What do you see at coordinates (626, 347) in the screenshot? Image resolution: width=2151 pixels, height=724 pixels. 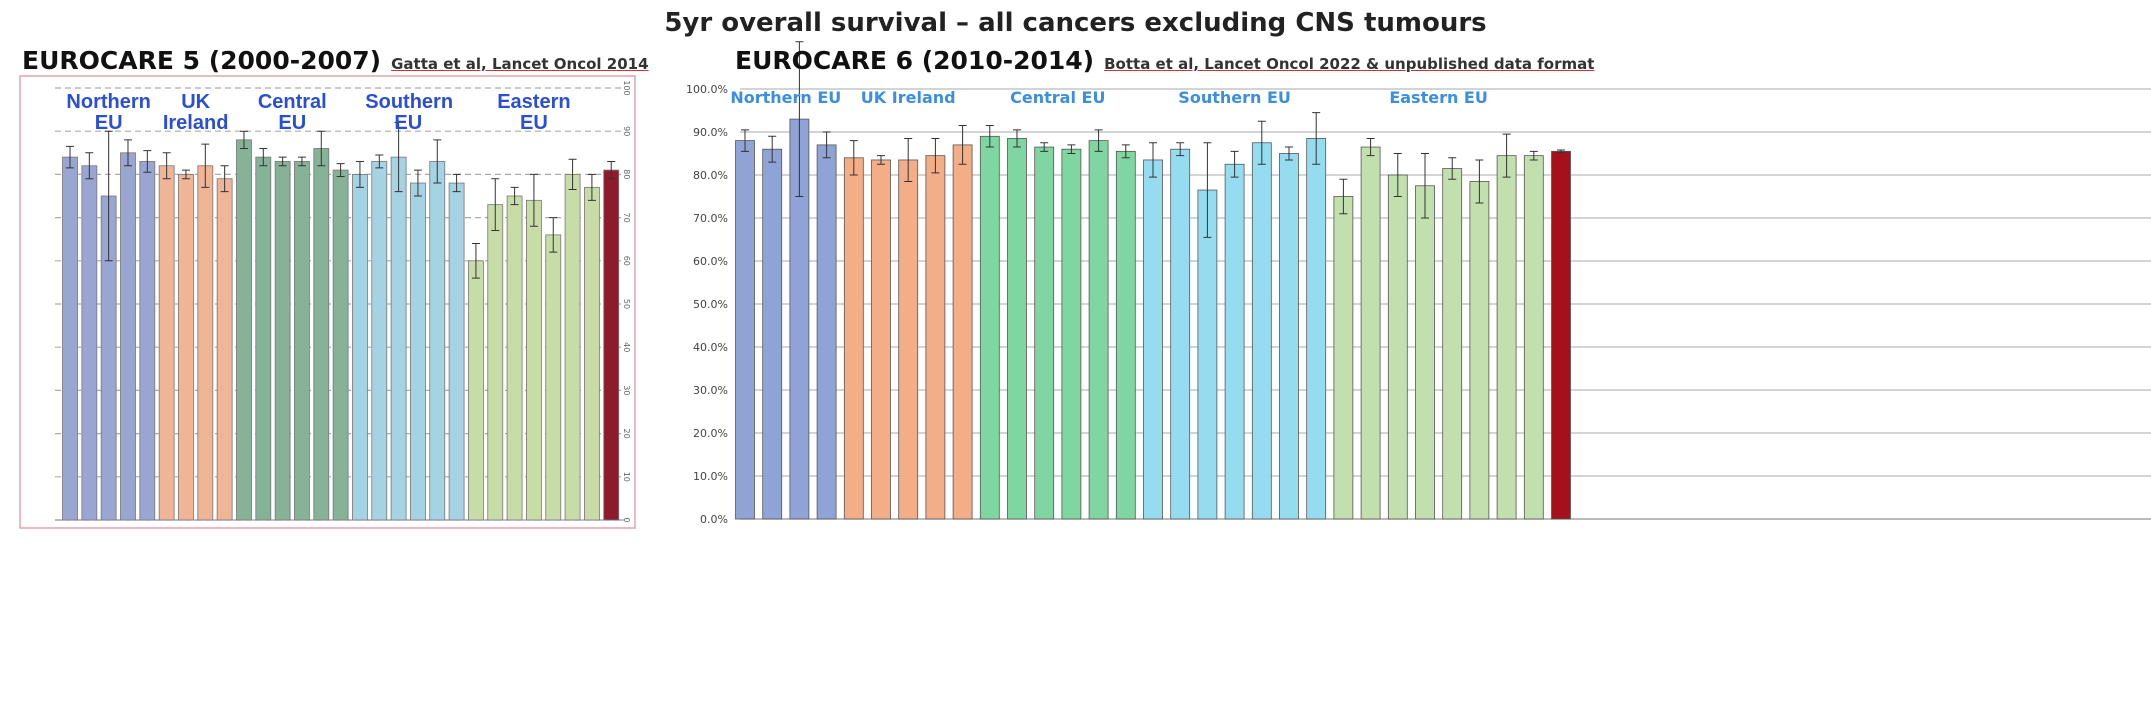 I see `y-tick-label: 40` at bounding box center [626, 347].